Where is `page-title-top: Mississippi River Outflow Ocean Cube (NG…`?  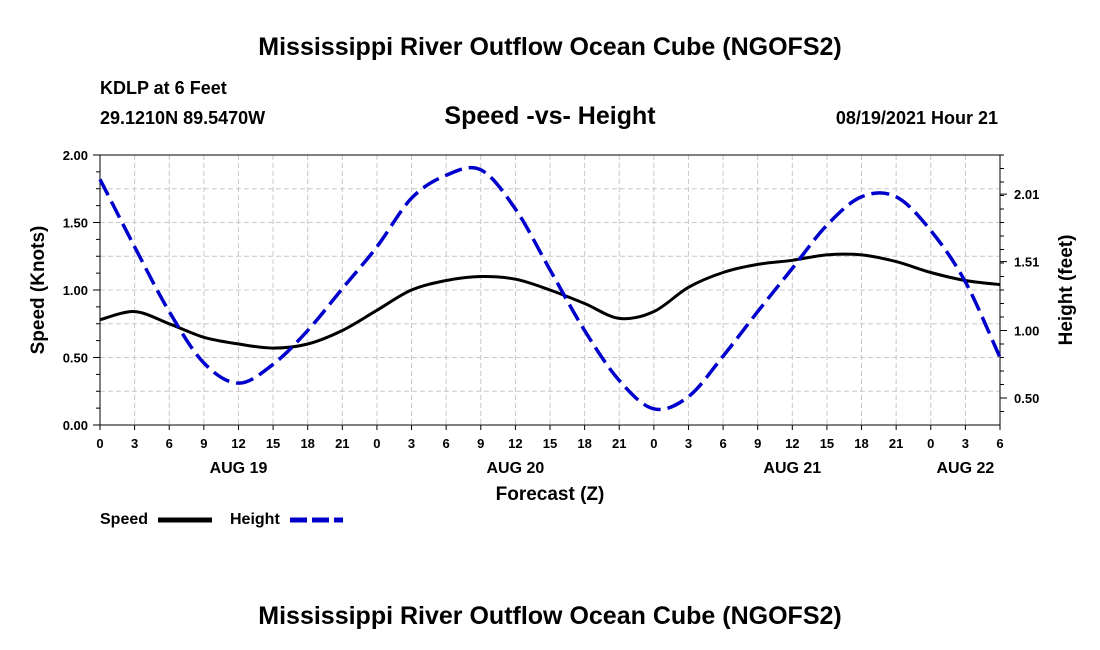 page-title-top: Mississippi River Outflow Ocean Cube (NG… is located at coordinates (549, 47).